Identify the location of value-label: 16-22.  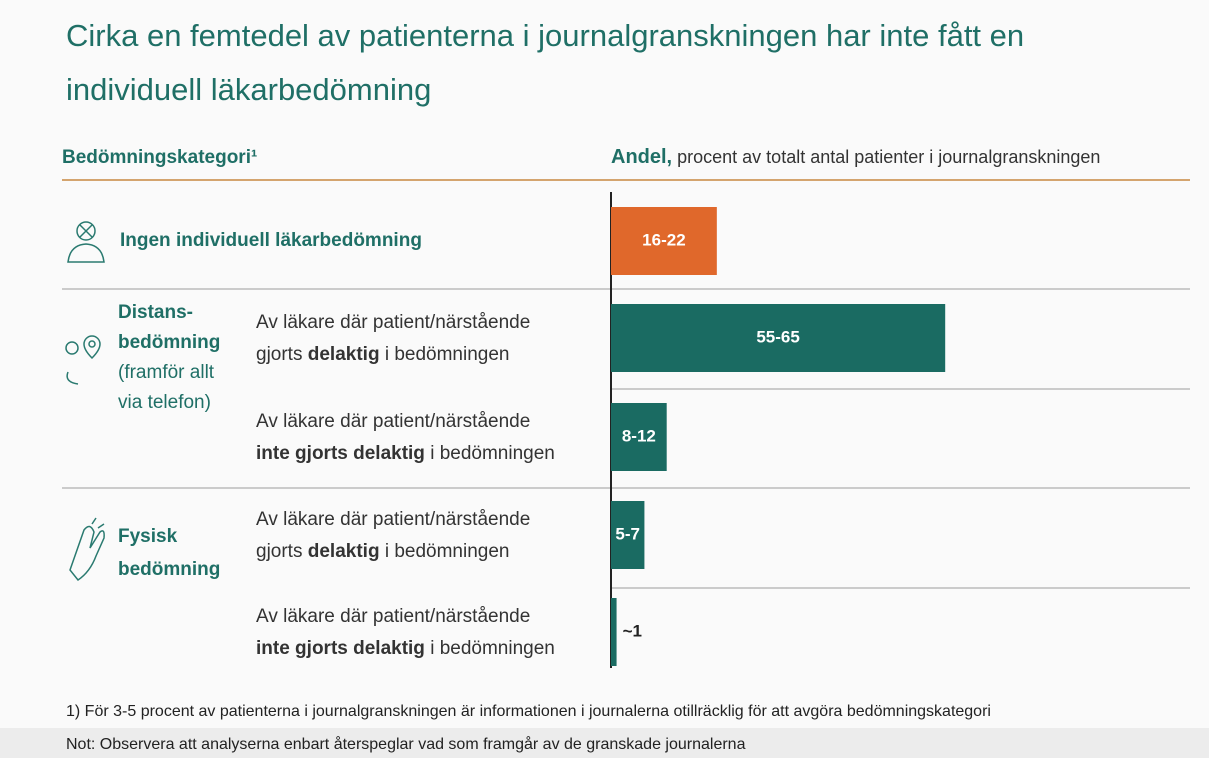
(663, 239).